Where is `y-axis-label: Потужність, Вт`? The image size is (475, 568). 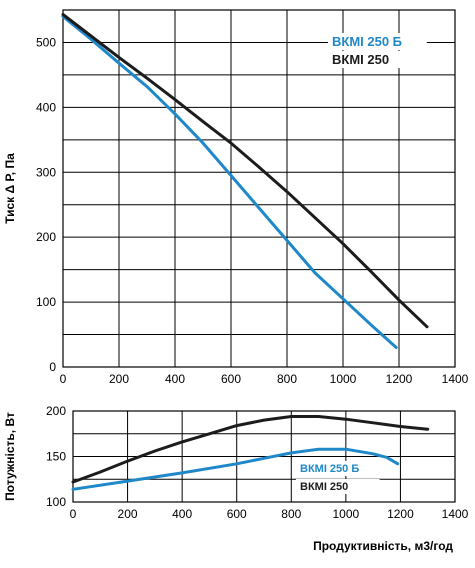 y-axis-label: Потужність, Вт is located at coordinates (10, 456).